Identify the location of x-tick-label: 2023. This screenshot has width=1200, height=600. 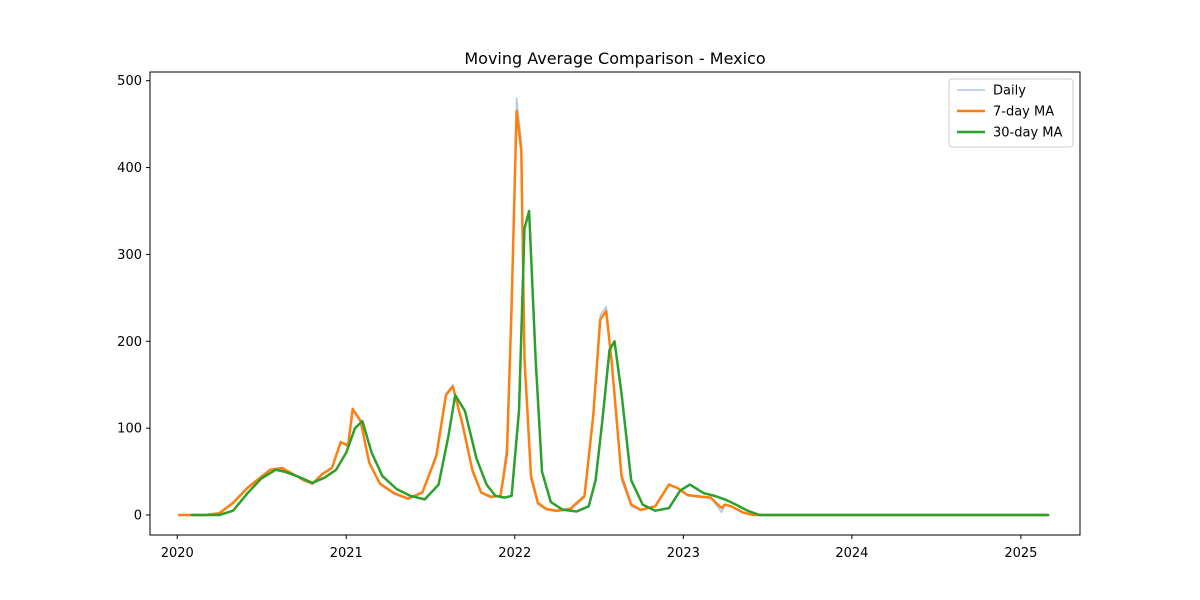
(683, 553).